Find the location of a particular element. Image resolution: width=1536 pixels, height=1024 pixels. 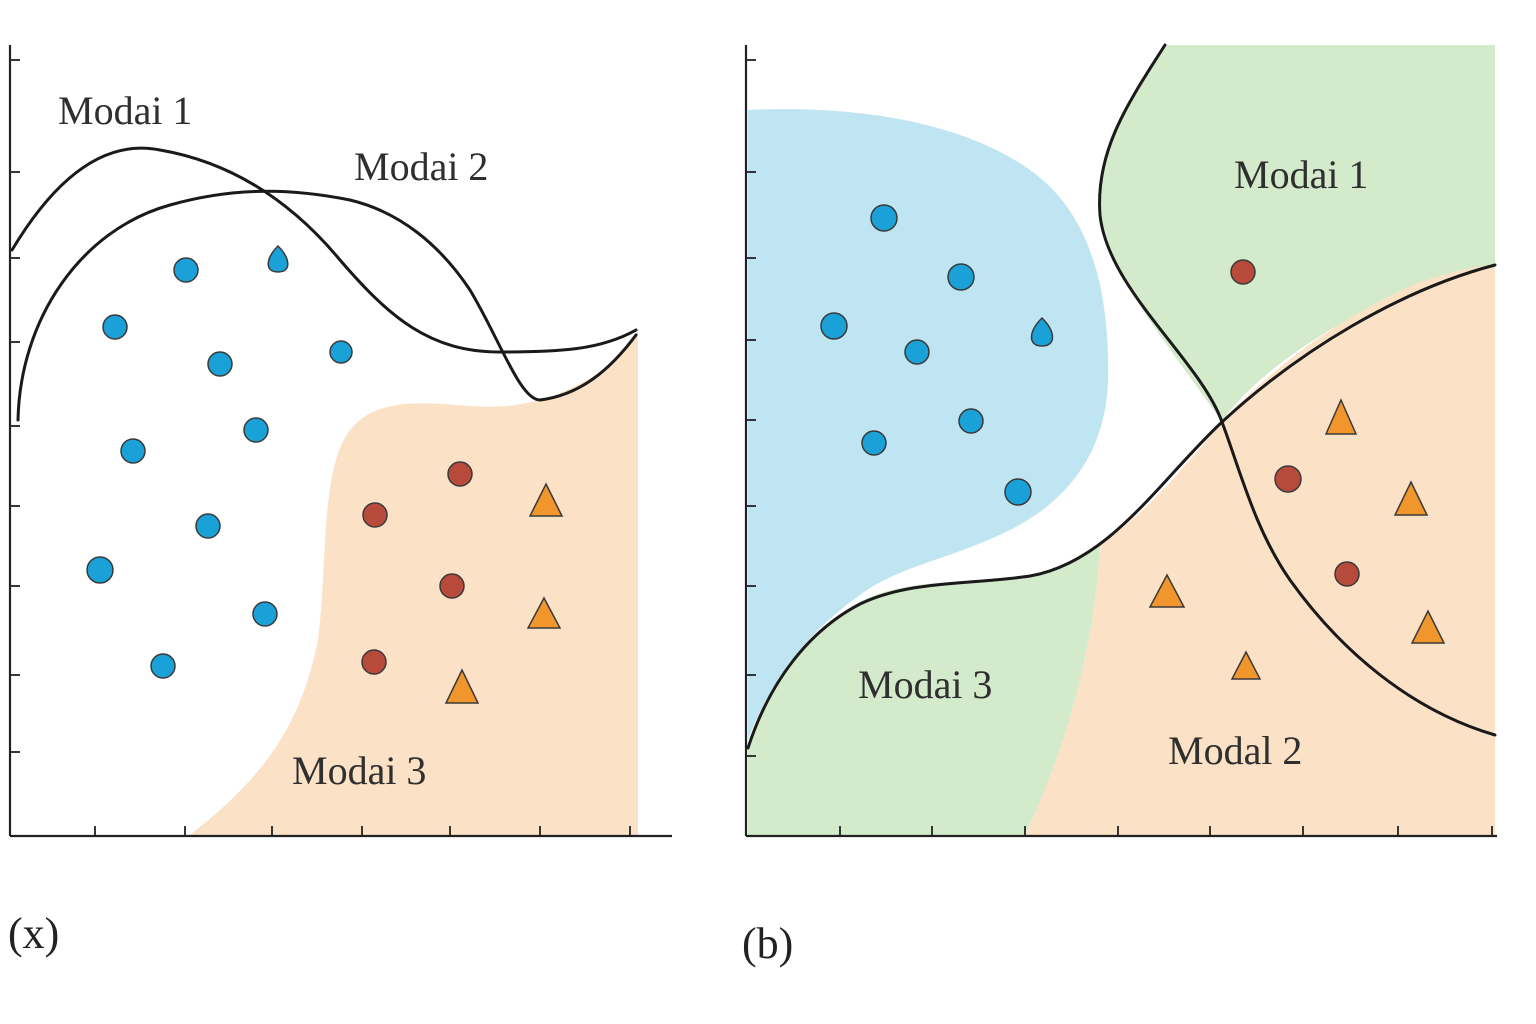

panel-b-blue-points is located at coordinates (937, 355).